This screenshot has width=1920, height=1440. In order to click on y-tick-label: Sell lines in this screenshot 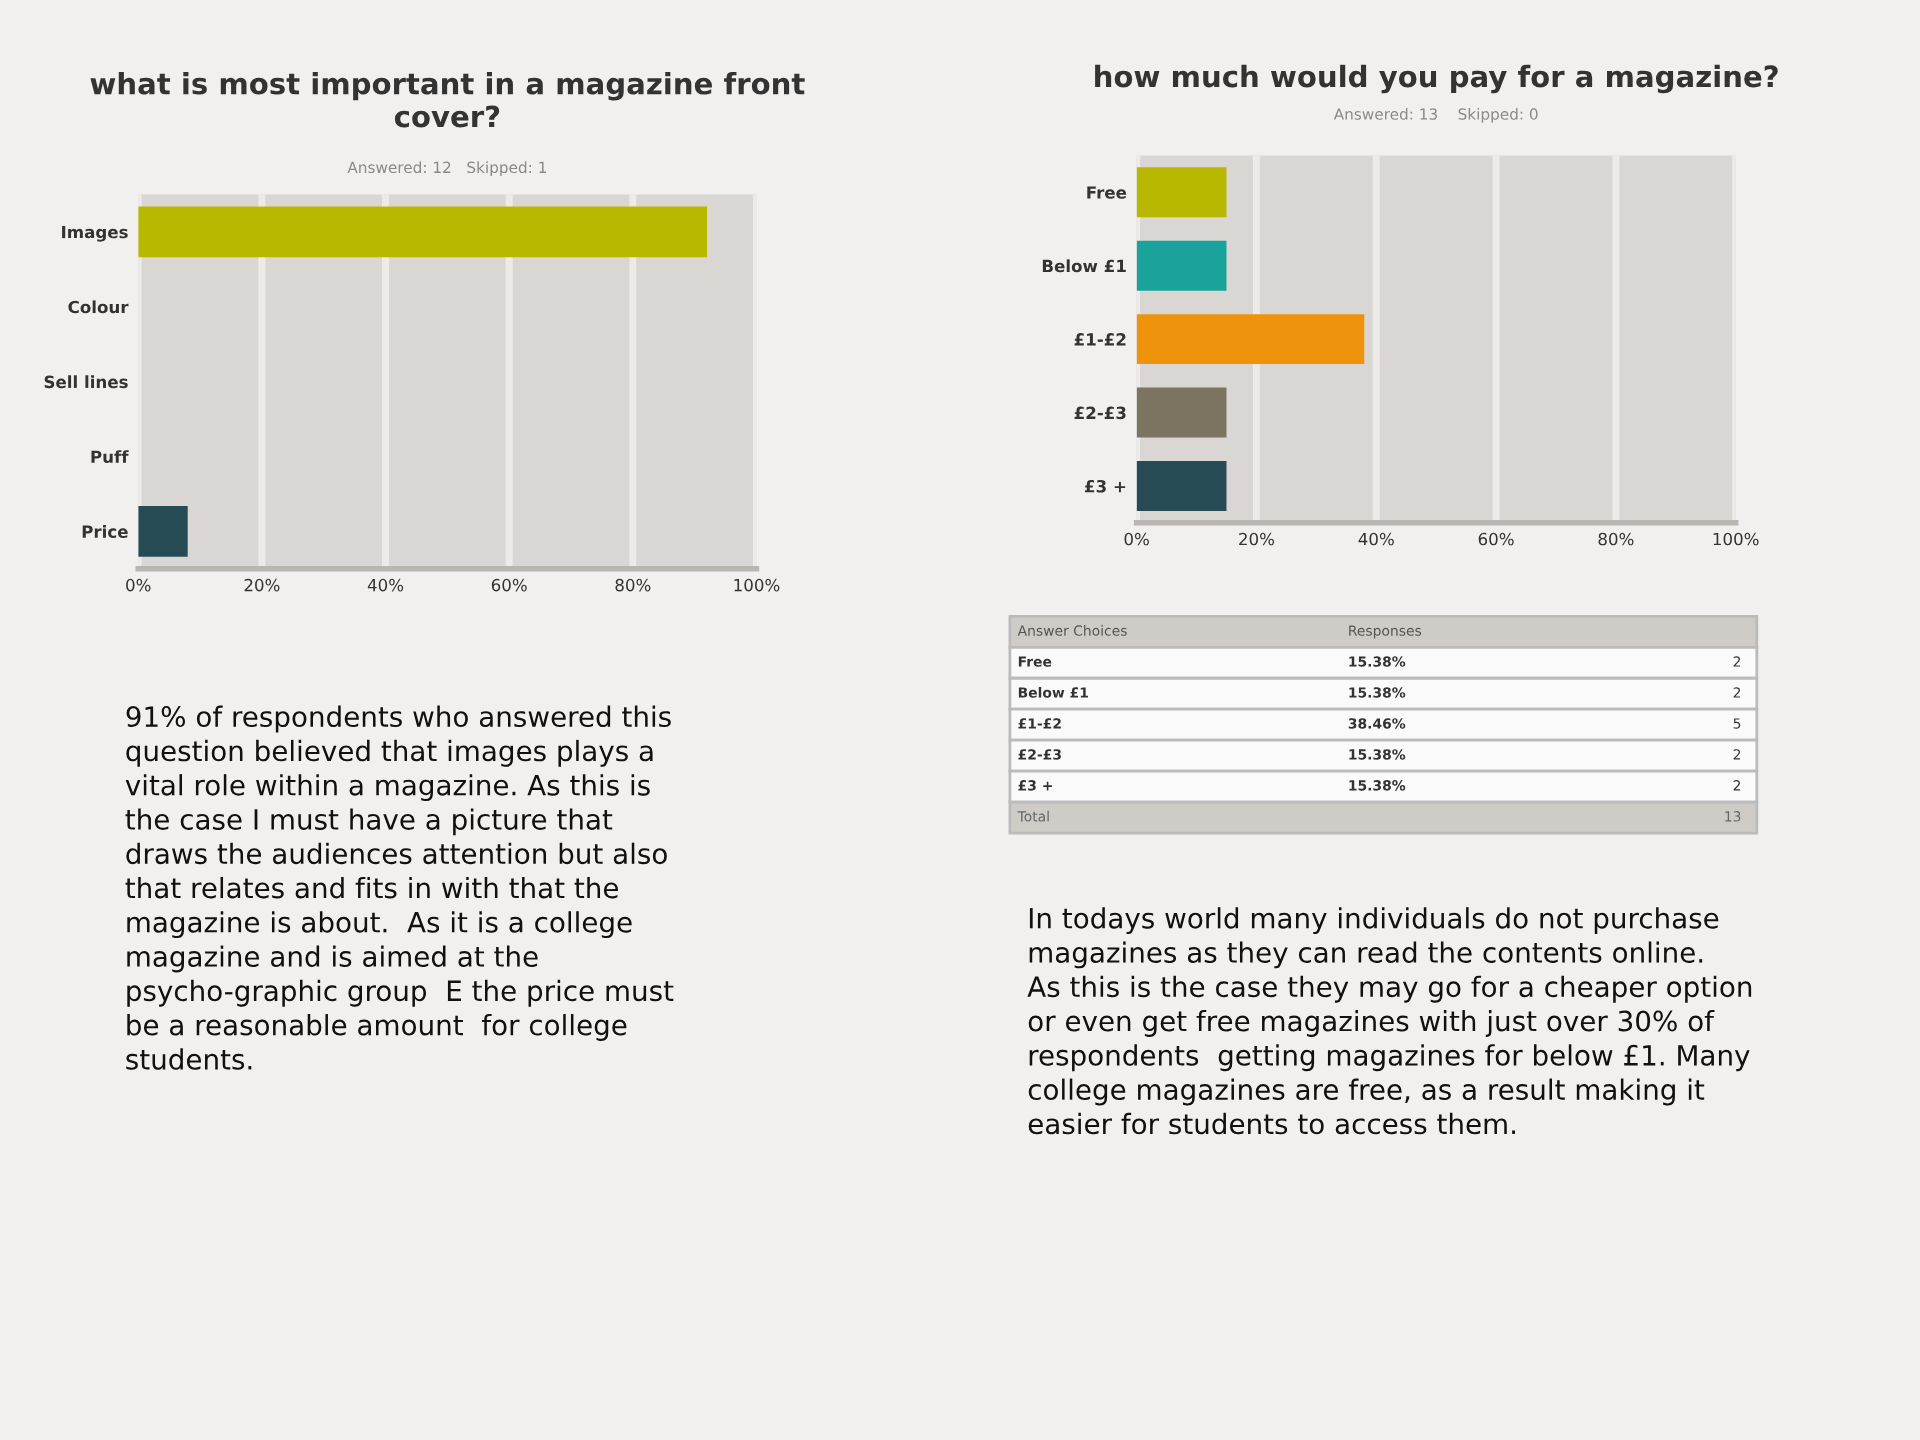, I will do `click(86, 382)`.